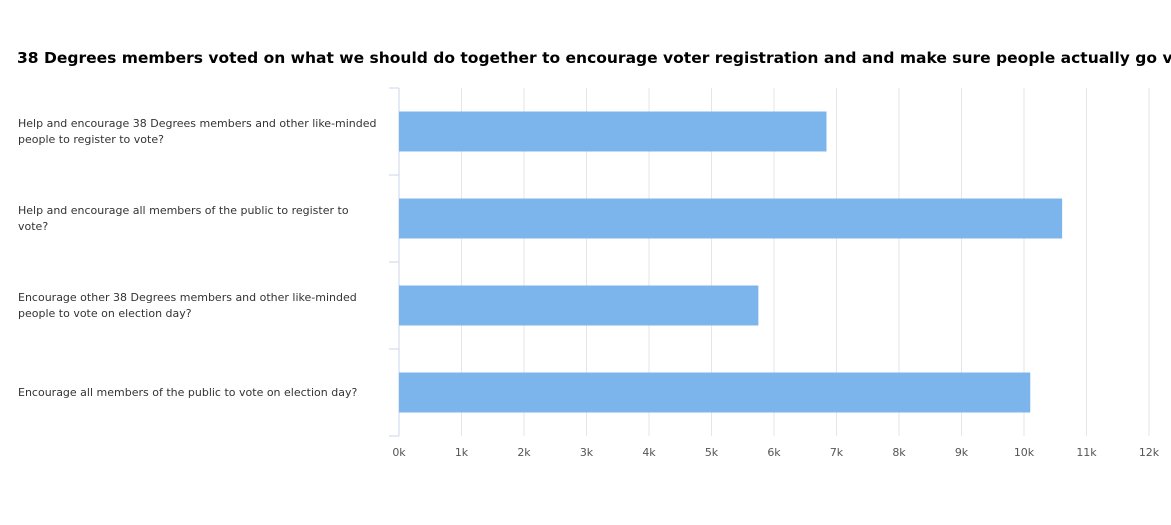 This screenshot has width=1171, height=525. I want to click on x-tick-label: 1k, so click(462, 452).